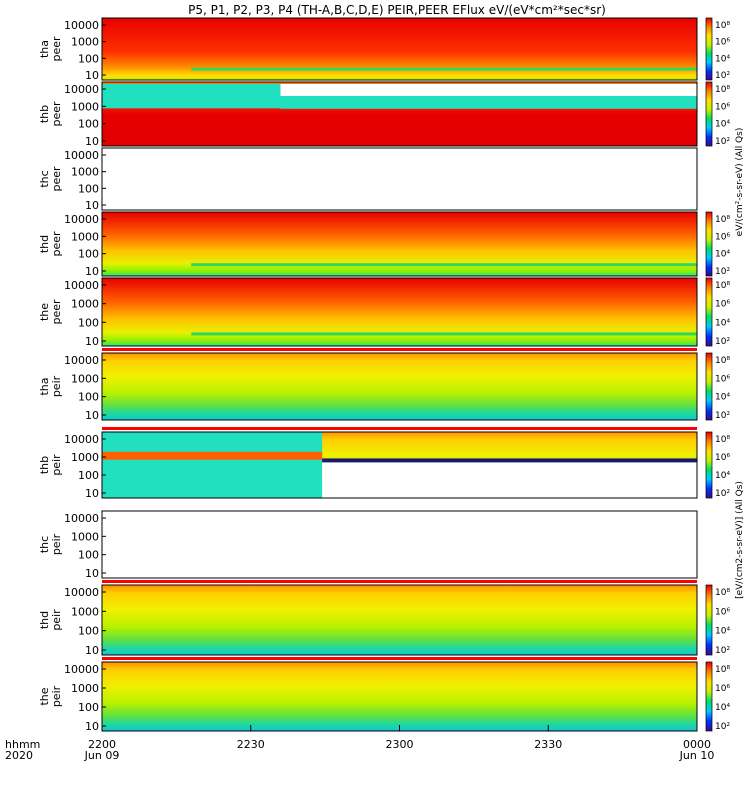 The image size is (750, 800). What do you see at coordinates (44, 465) in the screenshot?
I see `panel-probe-label: thb` at bounding box center [44, 465].